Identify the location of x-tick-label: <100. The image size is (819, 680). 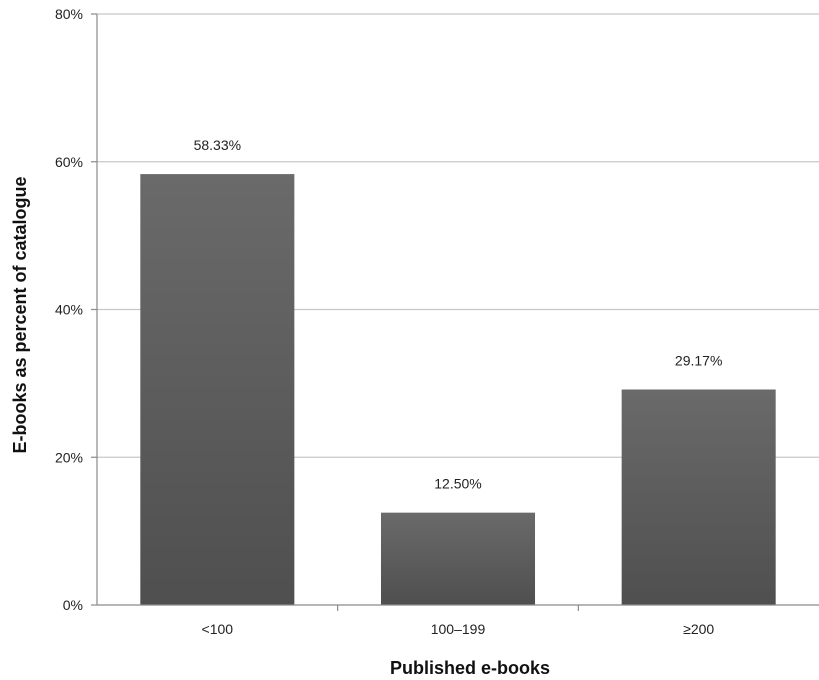
(218, 629).